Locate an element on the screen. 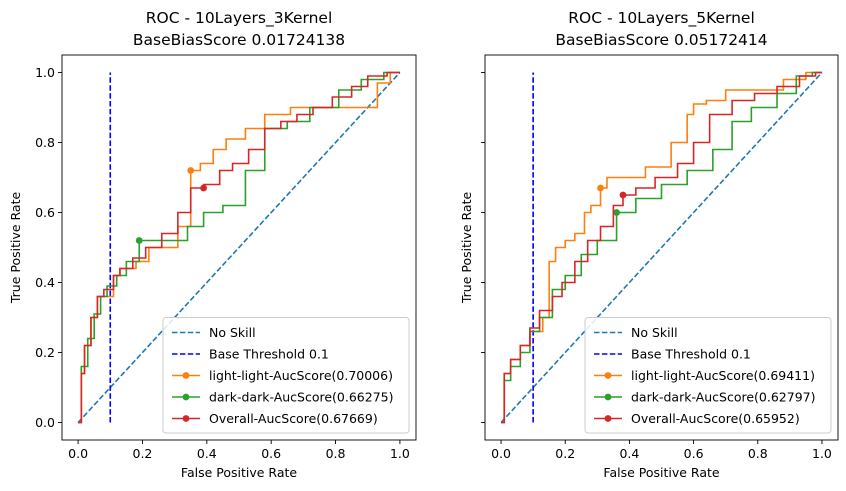  legend-item: dark-dark-AucScore(0.62797) is located at coordinates (705, 397).